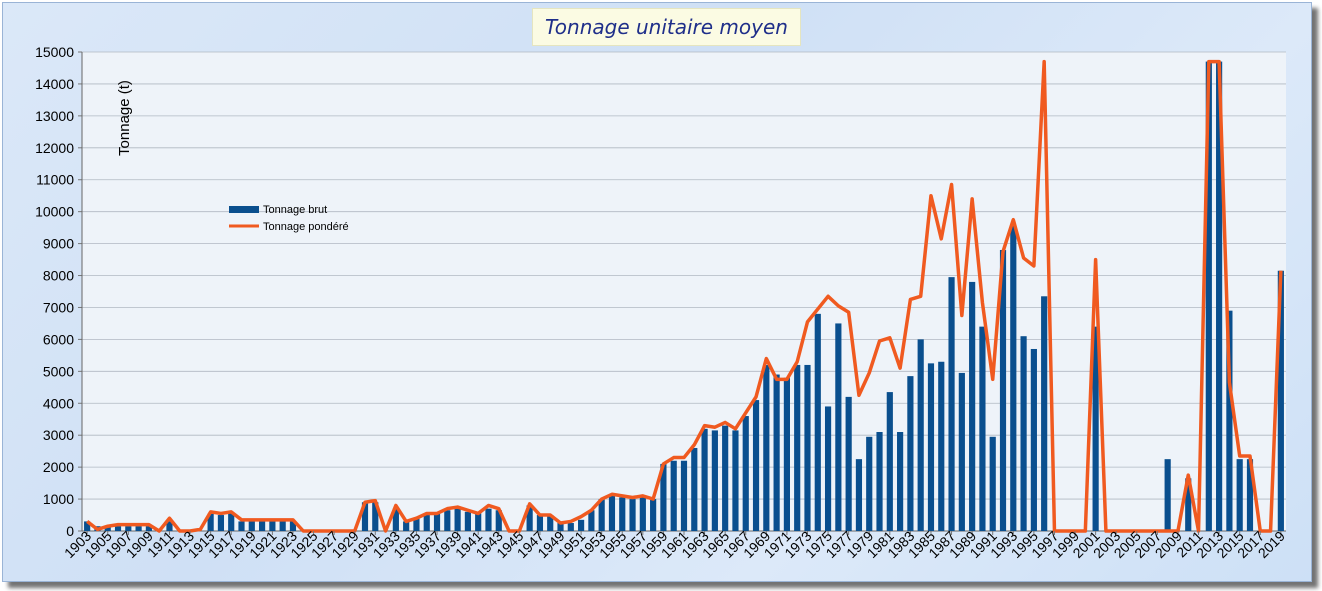 This screenshot has height=591, width=1322. I want to click on bar-1976, so click(838, 427).